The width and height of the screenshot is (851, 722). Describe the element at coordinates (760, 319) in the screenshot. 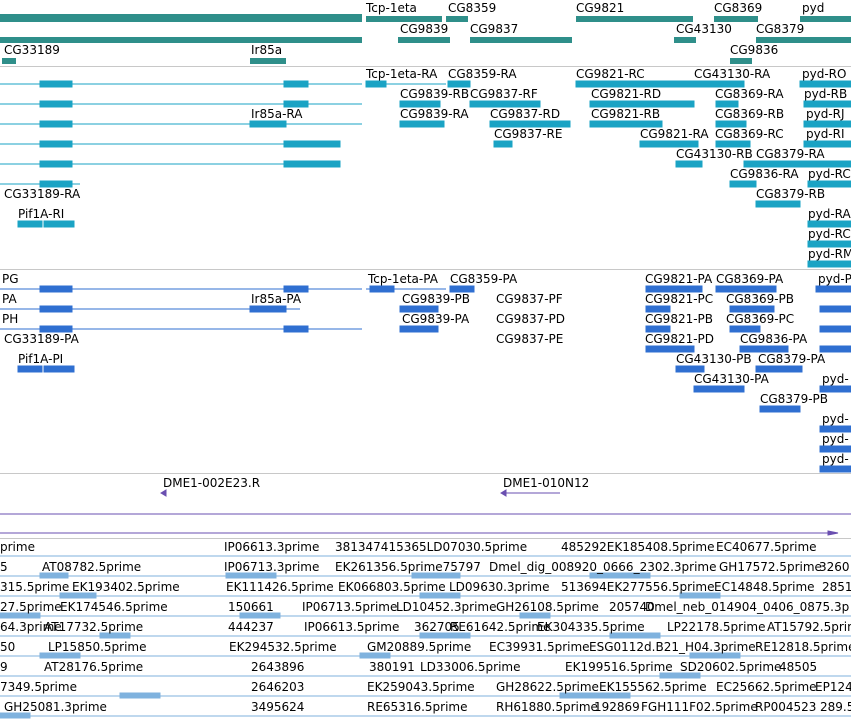

I see `transcript-label: CG8369-PC` at that location.